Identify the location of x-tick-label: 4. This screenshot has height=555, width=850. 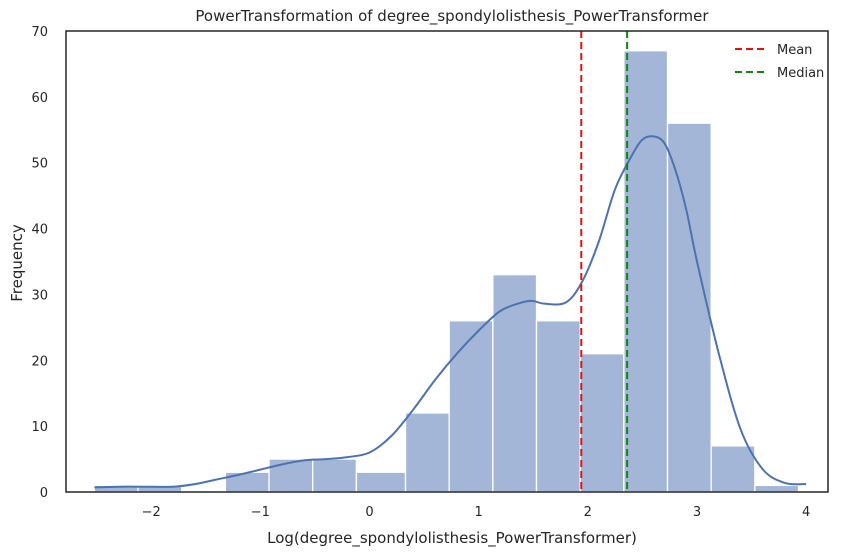
(806, 512).